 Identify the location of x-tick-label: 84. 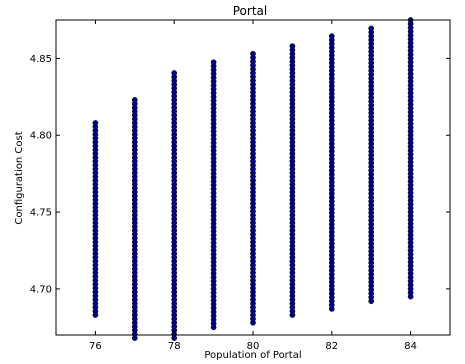
(410, 346).